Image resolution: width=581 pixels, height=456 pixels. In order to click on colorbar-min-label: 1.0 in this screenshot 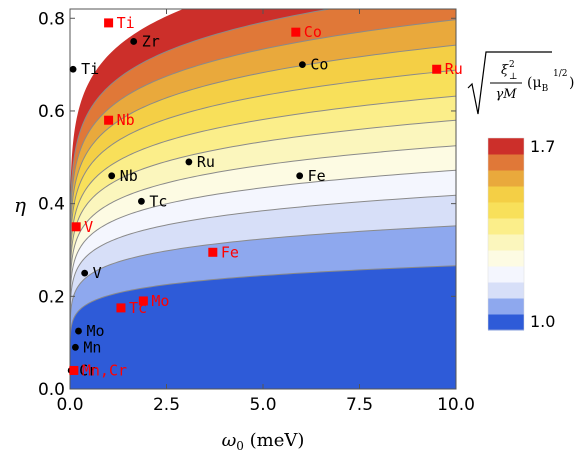, I will do `click(542, 321)`.